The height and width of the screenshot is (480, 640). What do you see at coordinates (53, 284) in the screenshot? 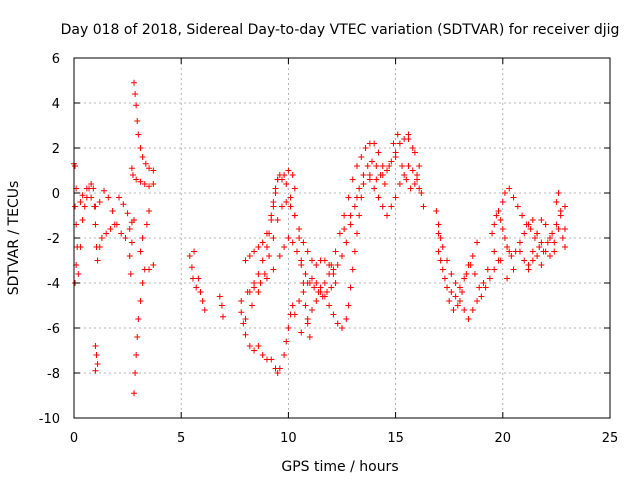
I see `y-tick-label: -4` at bounding box center [53, 284].